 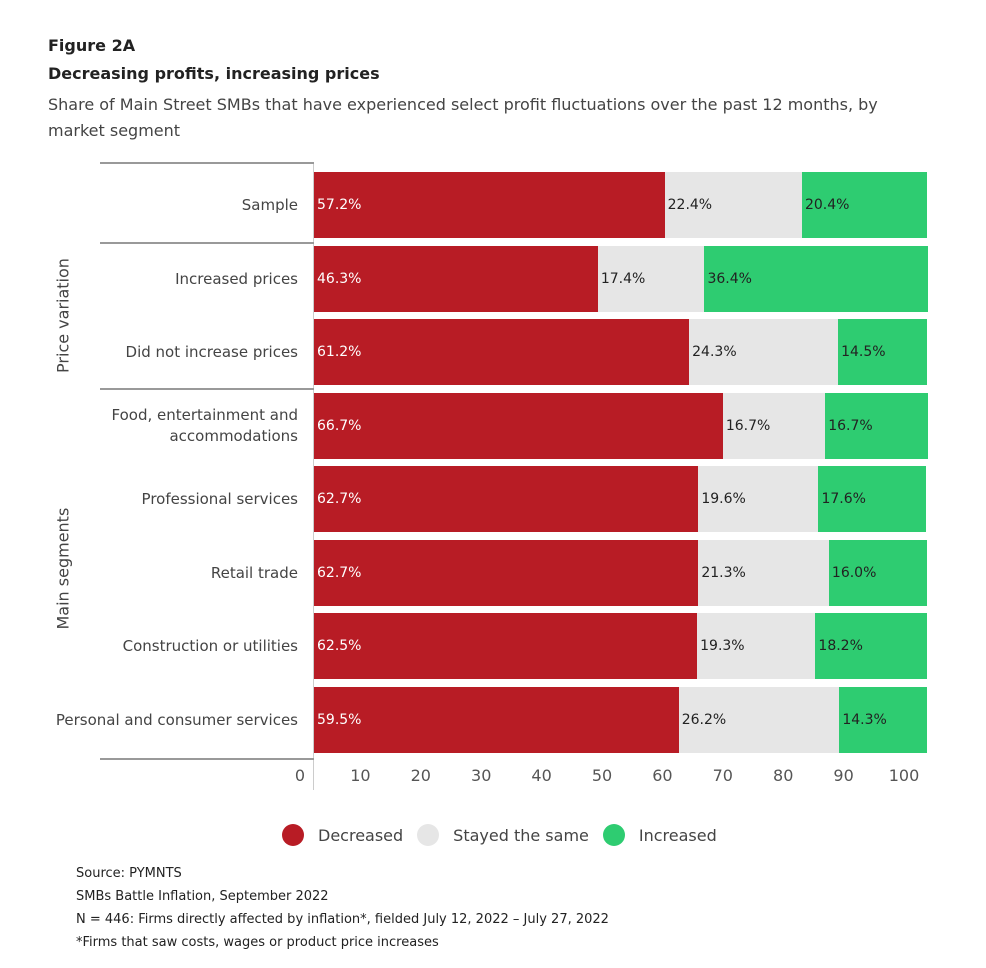 I want to click on note: Source: PYMNTS, so click(x=129, y=873).